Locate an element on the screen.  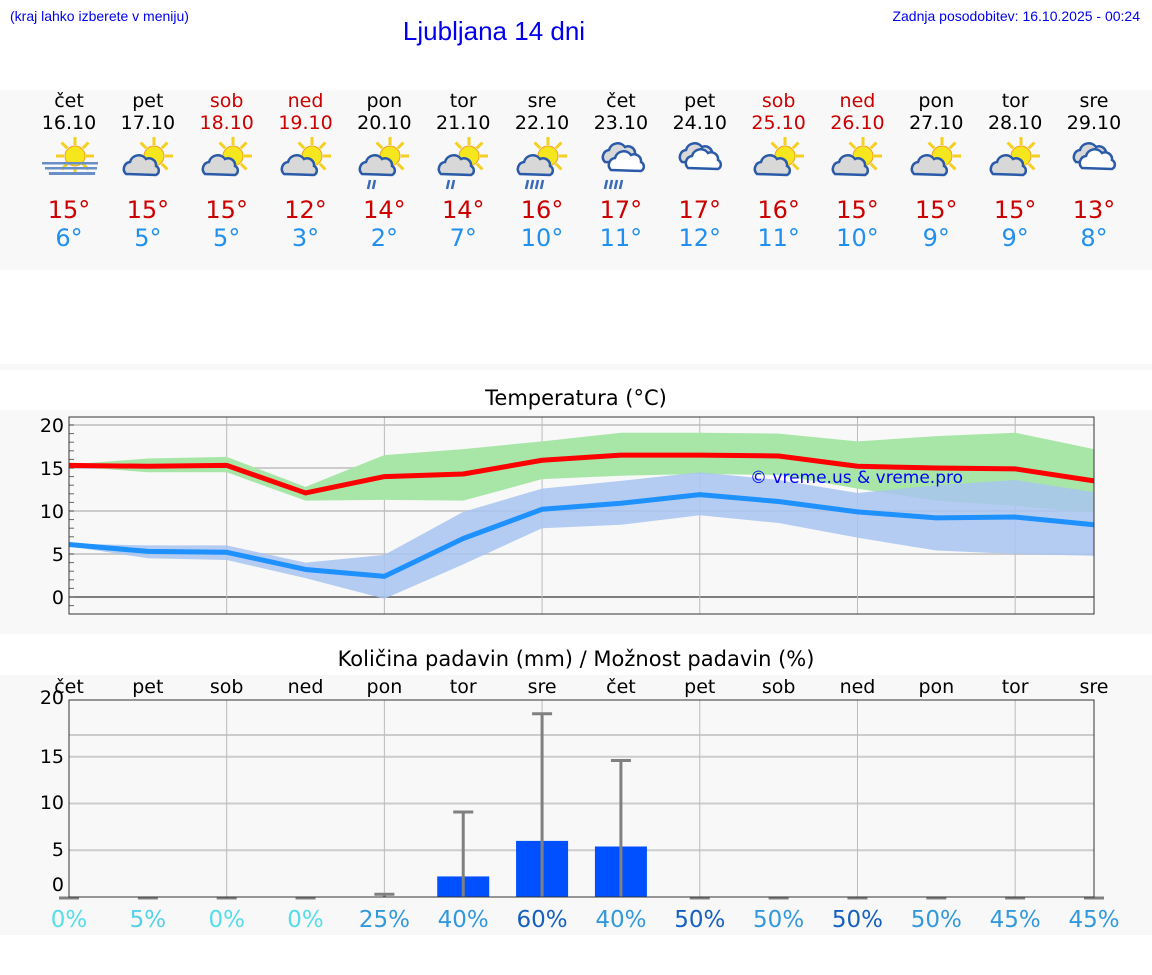
day-forecast: tor 21.10 14° 7° is located at coordinates (463, 171).